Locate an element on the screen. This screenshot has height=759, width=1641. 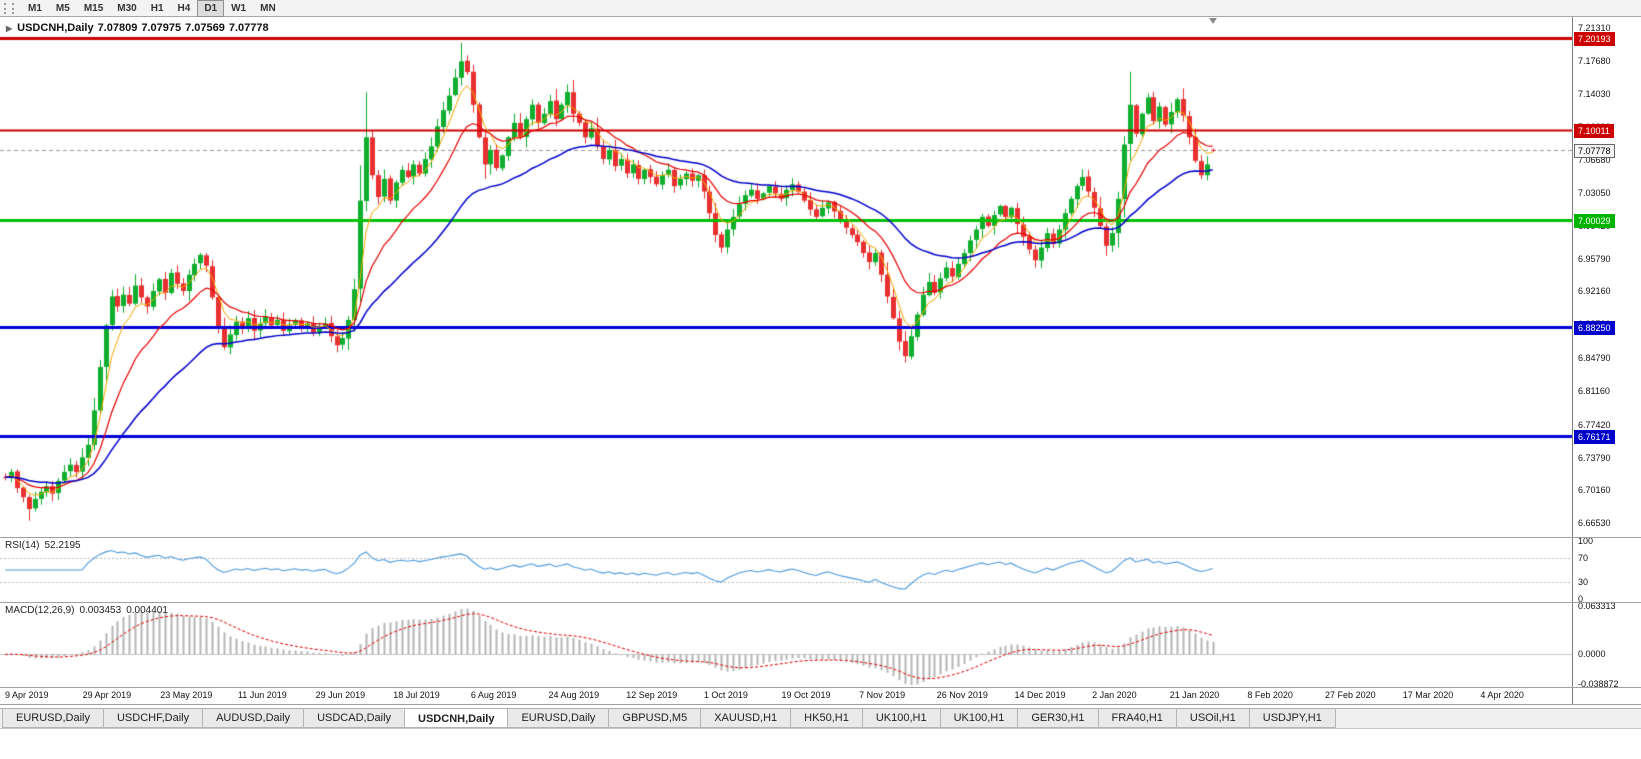
chart-tab: USDJPY,H1 is located at coordinates (1292, 718).